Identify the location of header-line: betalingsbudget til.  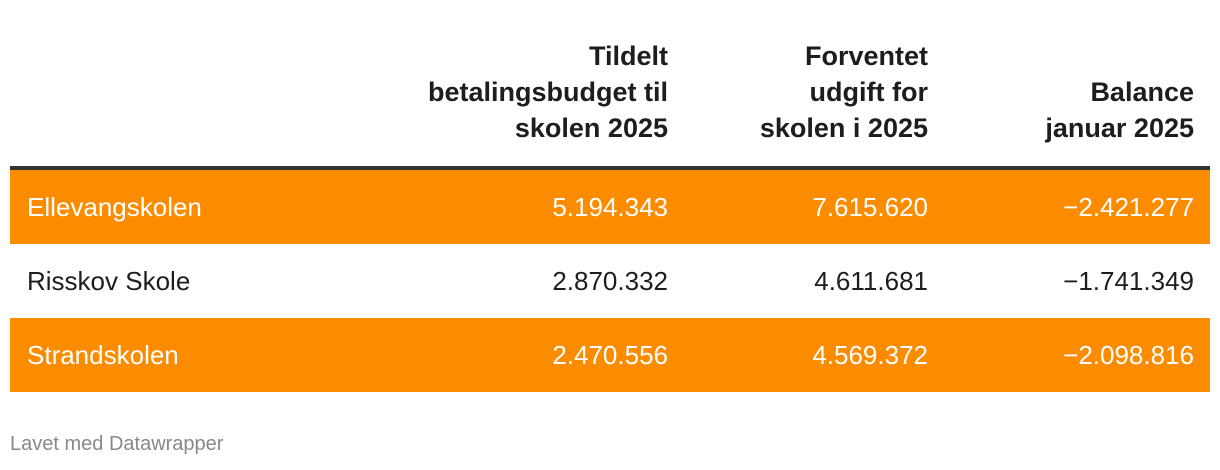
(548, 92).